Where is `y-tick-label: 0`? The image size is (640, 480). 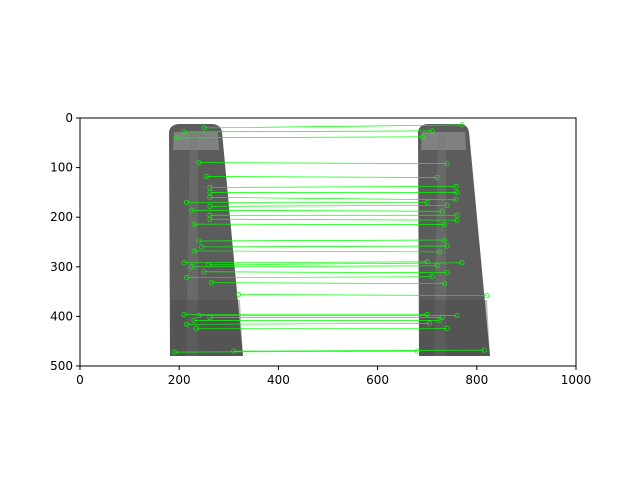 y-tick-label: 0 is located at coordinates (69, 118).